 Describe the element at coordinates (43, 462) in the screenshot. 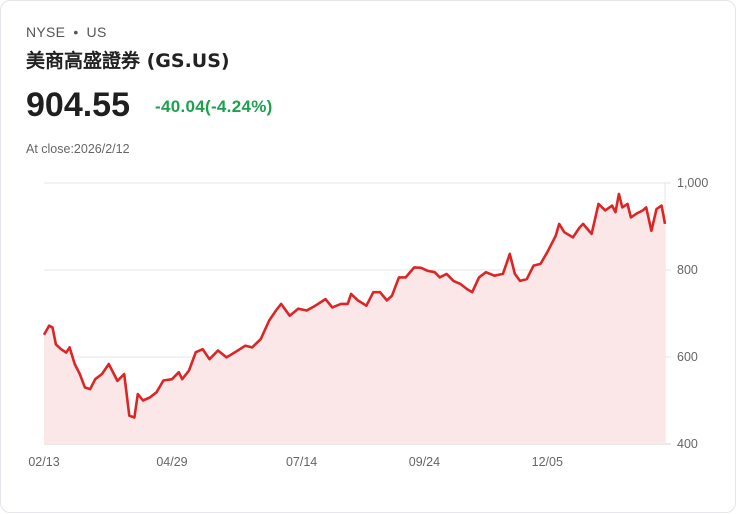

I see `x-tick-label: 02/13` at that location.